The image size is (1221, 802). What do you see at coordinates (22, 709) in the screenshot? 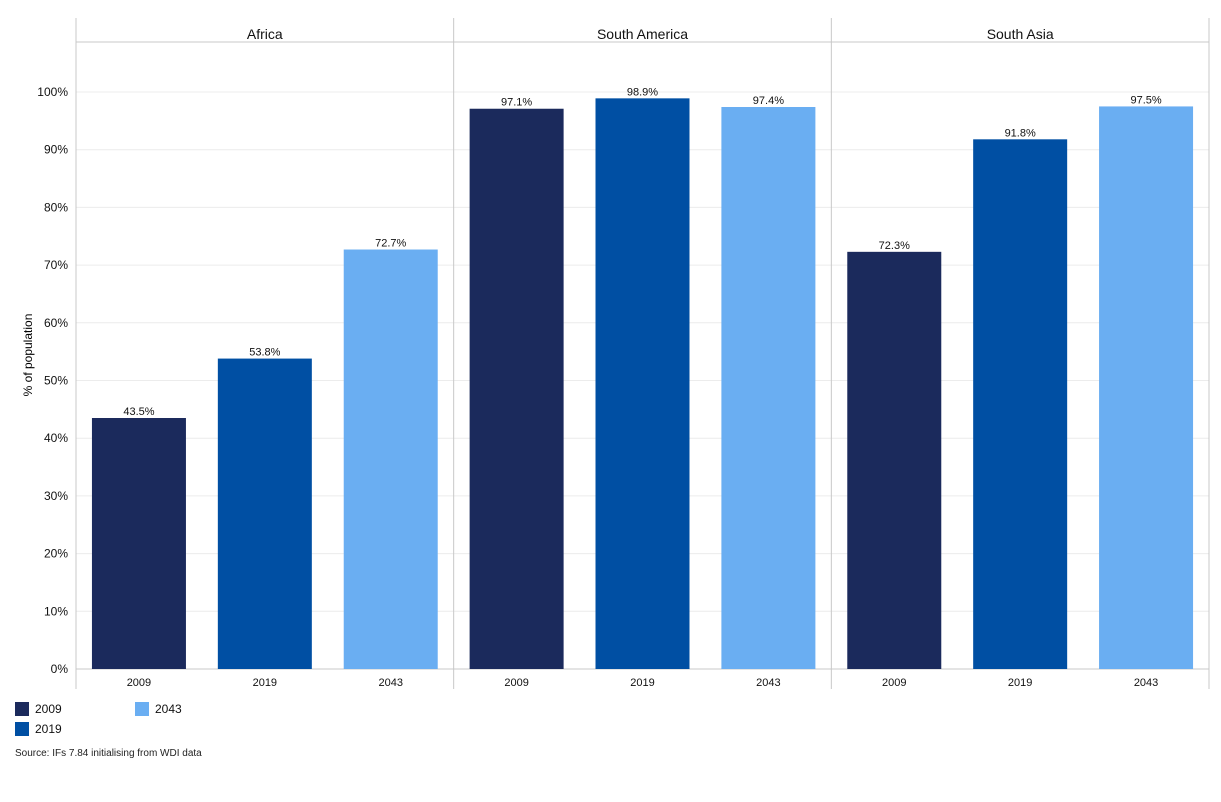
I see `legend-swatch-2009` at bounding box center [22, 709].